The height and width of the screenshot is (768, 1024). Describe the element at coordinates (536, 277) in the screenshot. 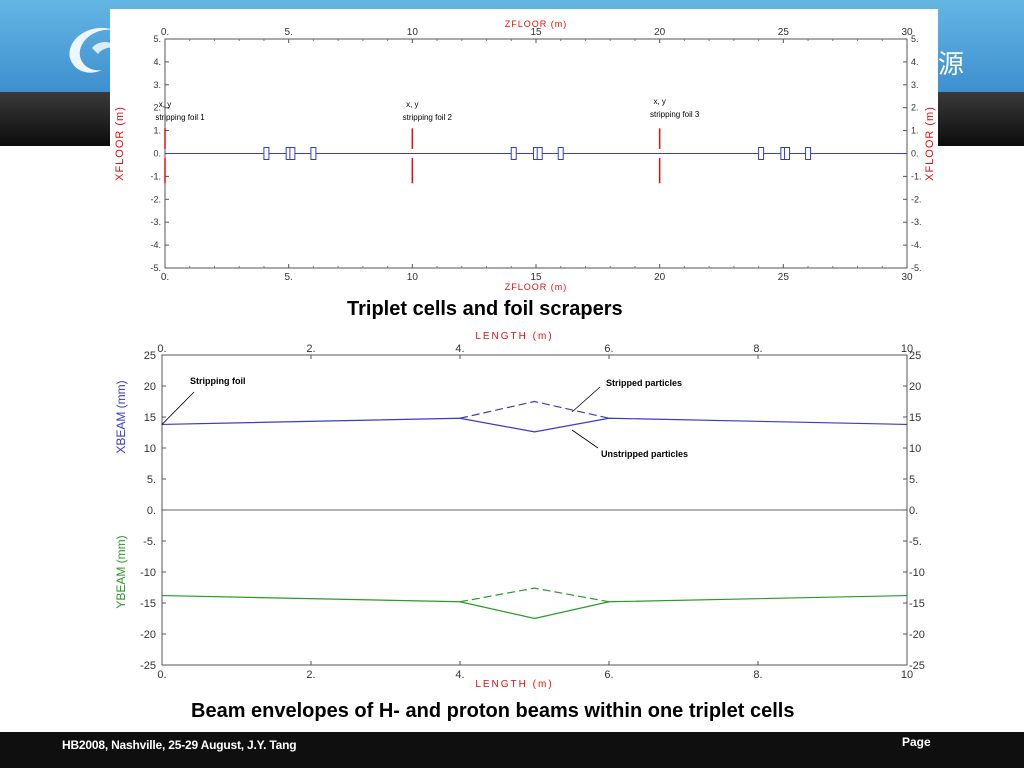

I see `x-tick-label-bottom: 15` at that location.